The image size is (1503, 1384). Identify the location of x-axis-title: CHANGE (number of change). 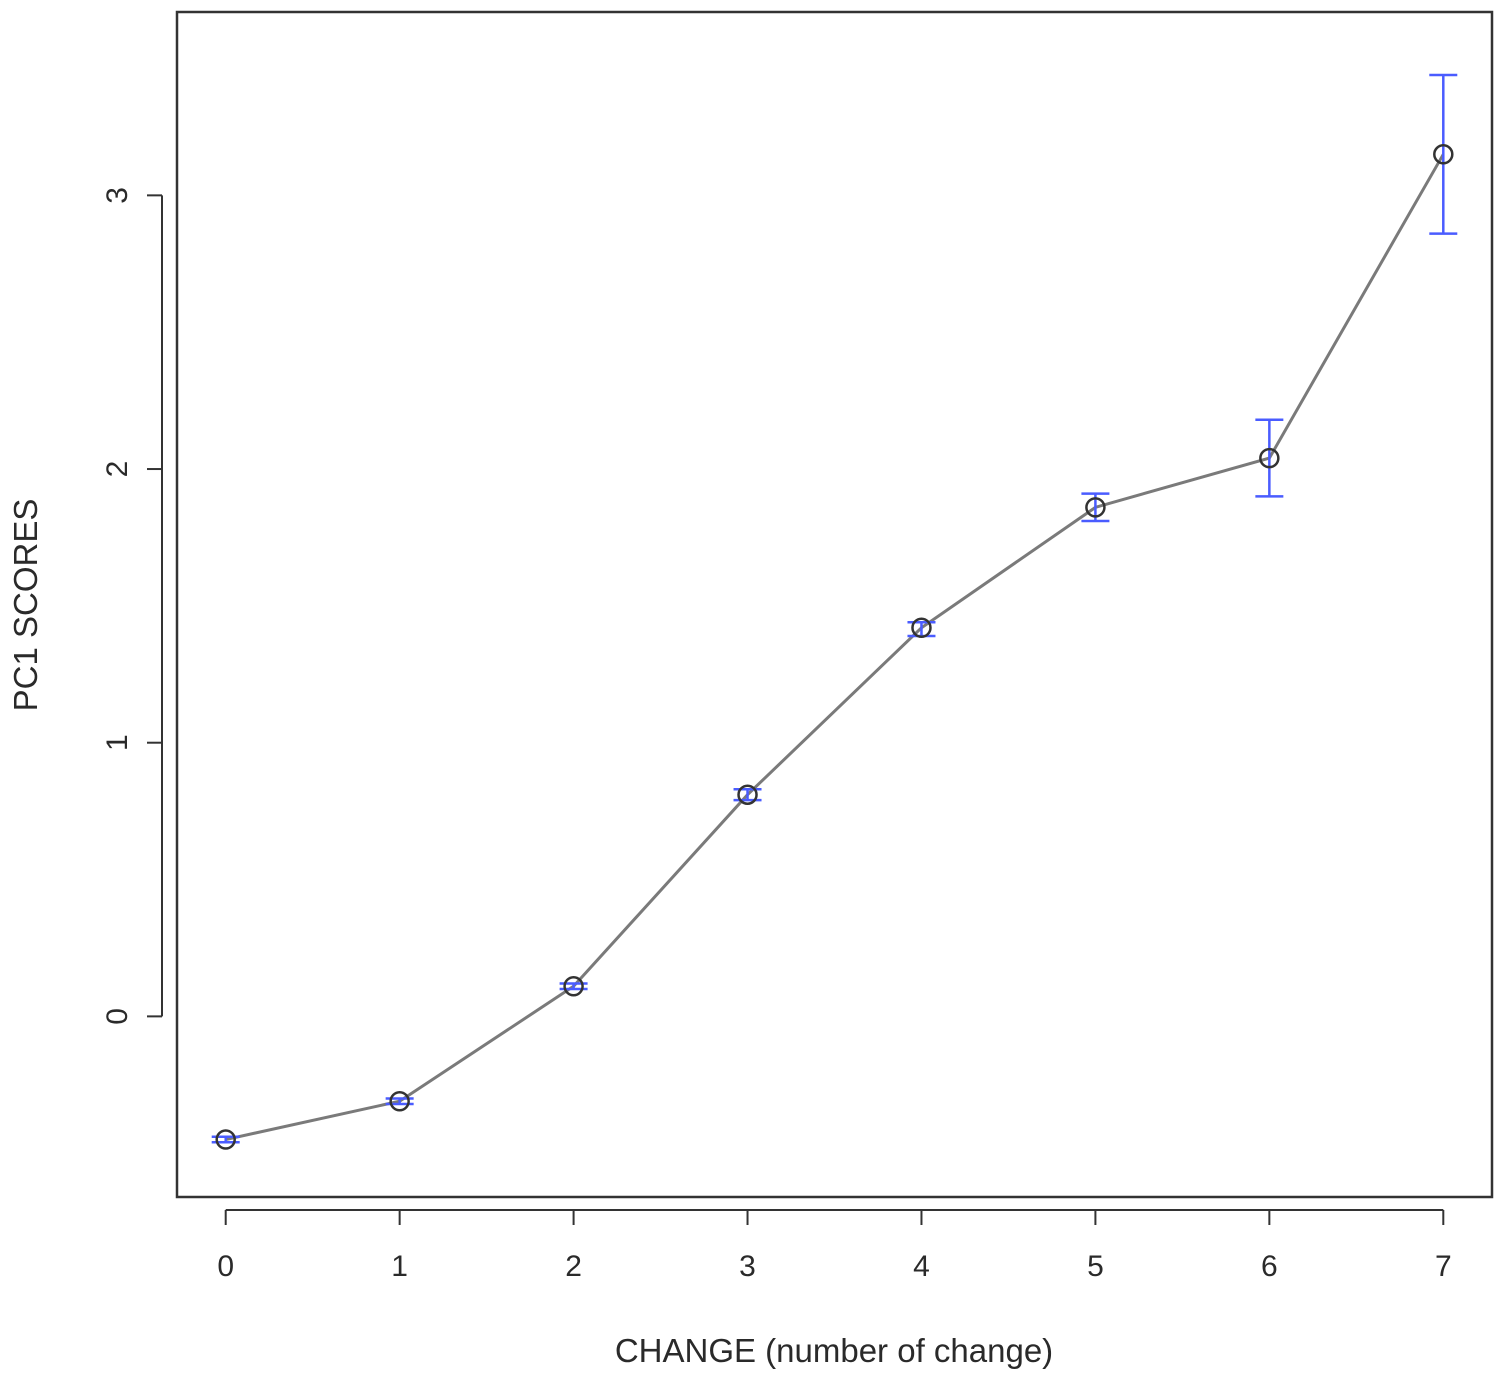
(834, 1350).